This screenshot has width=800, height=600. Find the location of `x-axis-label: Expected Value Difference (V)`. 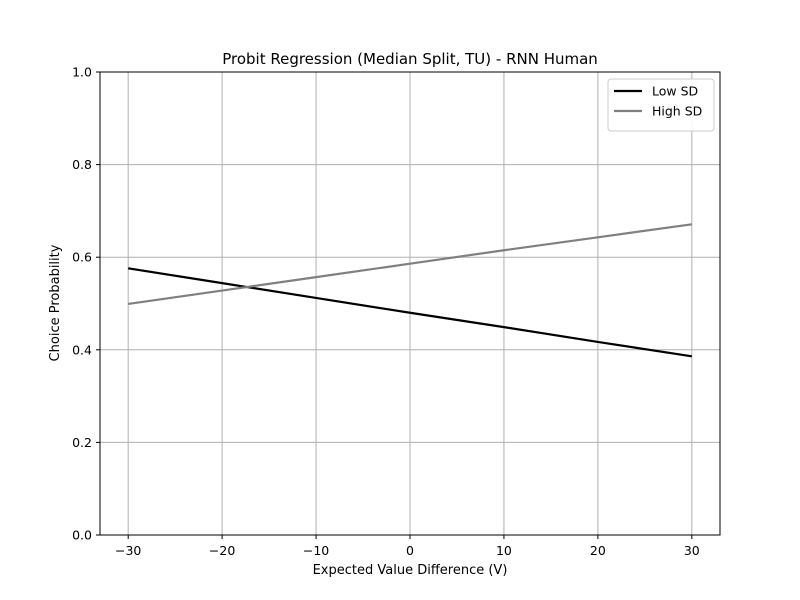

x-axis-label: Expected Value Difference (V) is located at coordinates (410, 570).